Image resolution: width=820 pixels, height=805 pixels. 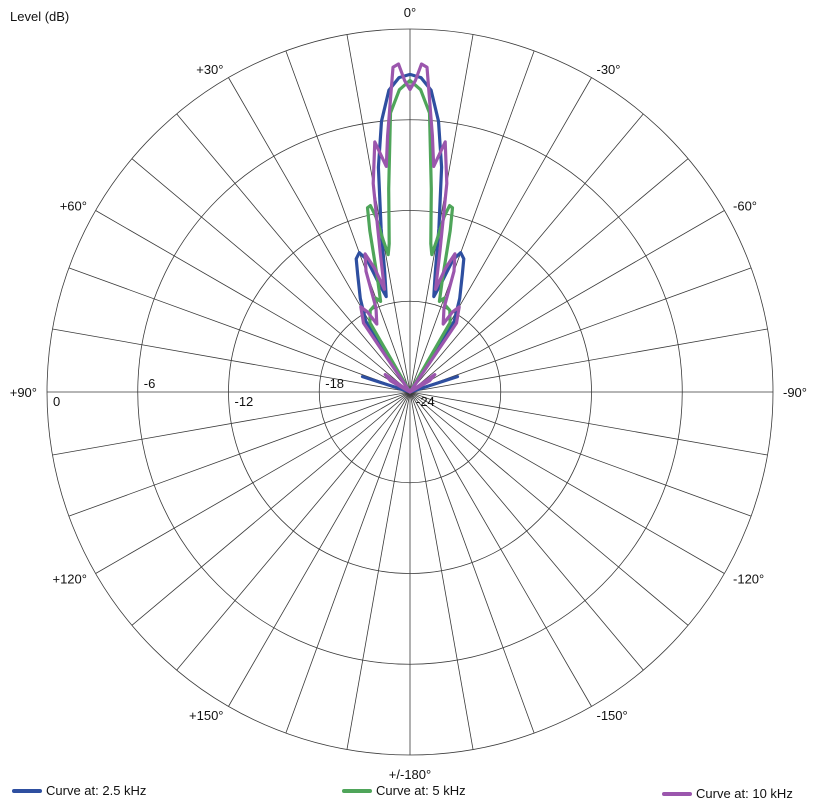 I want to click on y-axis-label: Level (dB), so click(x=40, y=16).